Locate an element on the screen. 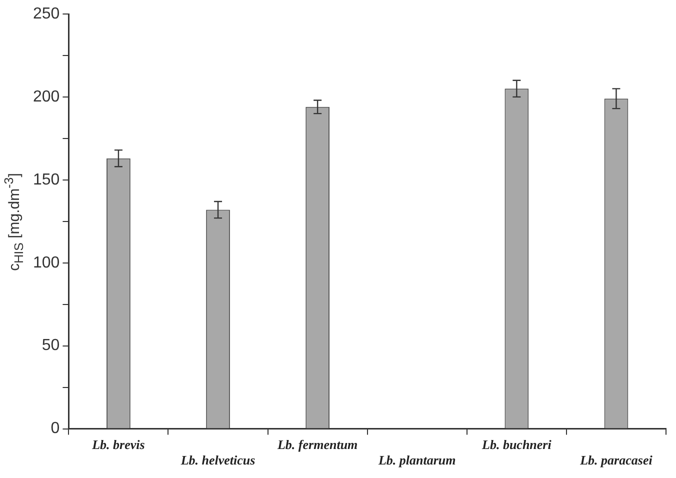  x-tick-label: Lb. fermentum is located at coordinates (317, 444).